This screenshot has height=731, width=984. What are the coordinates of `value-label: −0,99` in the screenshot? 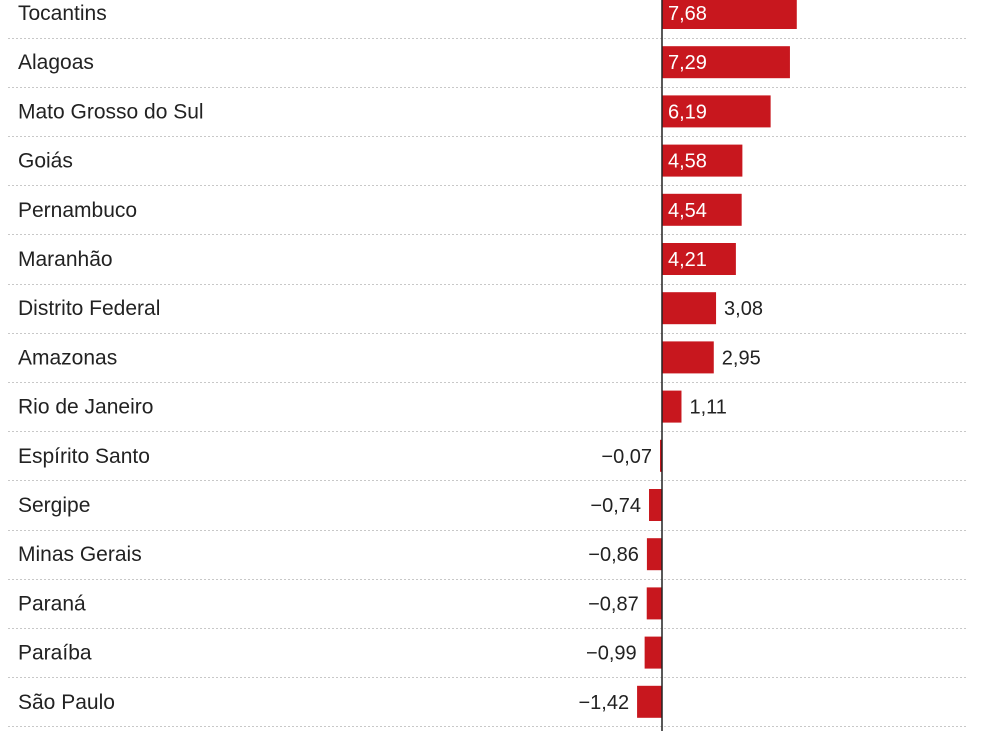 It's located at (611, 654).